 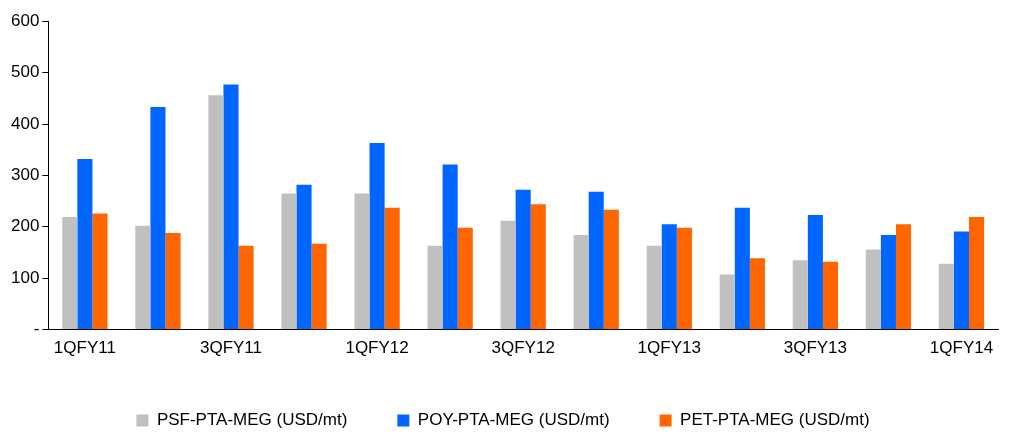 I want to click on x-tick-label: 3QFY13, so click(x=815, y=348).